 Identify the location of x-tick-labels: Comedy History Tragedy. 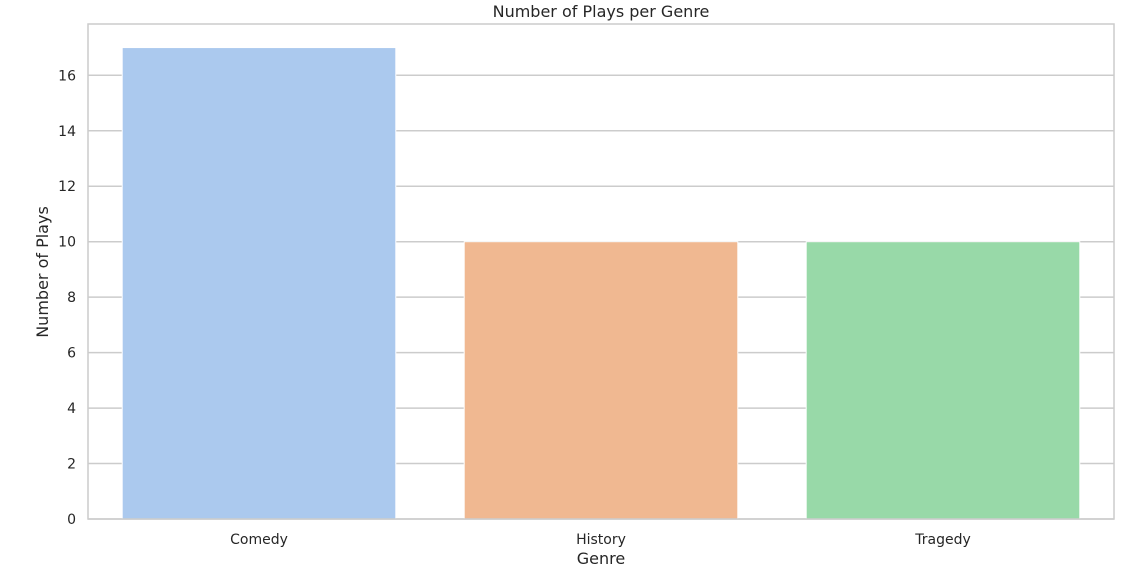
(600, 540).